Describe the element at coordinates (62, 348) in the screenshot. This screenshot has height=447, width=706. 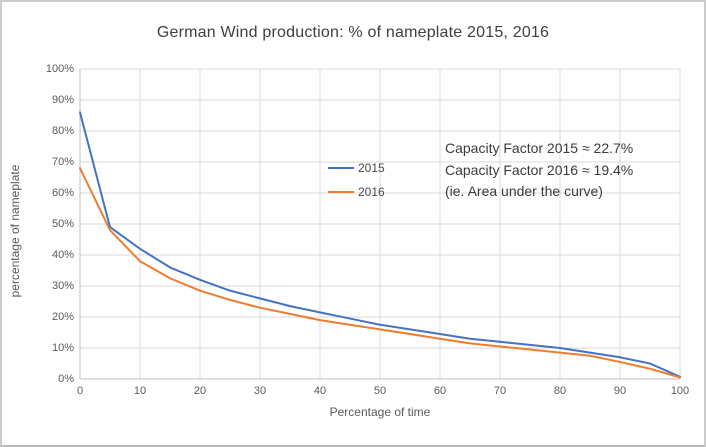
I see `y-tick-label: 10%` at that location.